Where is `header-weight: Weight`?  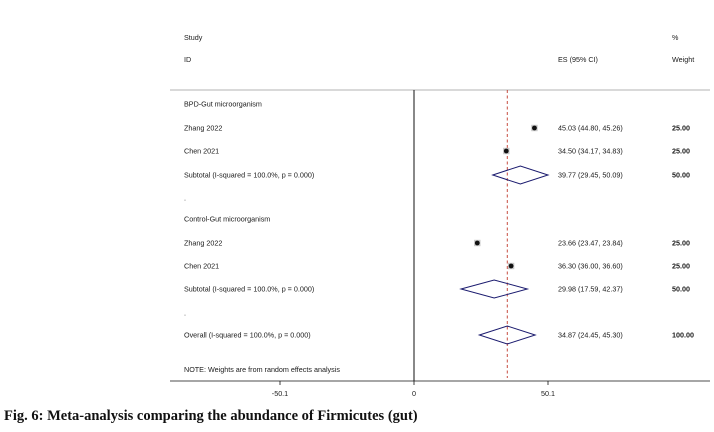 header-weight: Weight is located at coordinates (683, 59).